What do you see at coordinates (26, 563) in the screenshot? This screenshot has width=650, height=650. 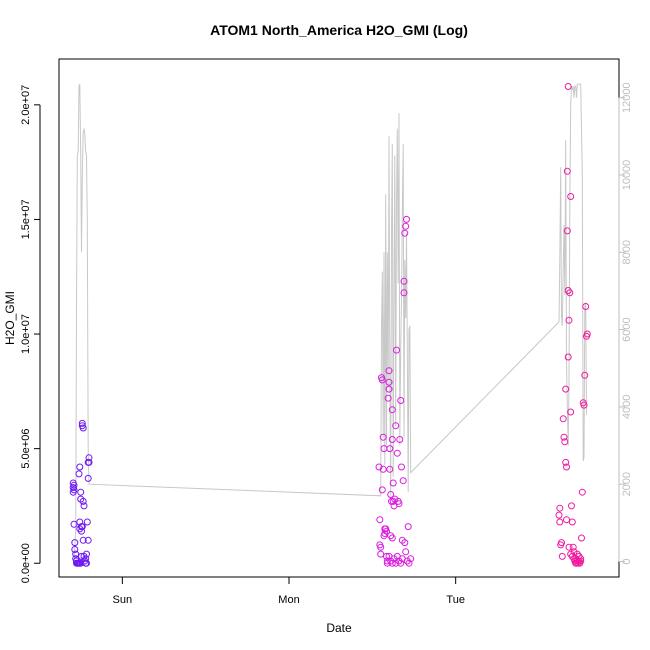 I see `y-tick-label: 0.0e+00` at bounding box center [26, 563].